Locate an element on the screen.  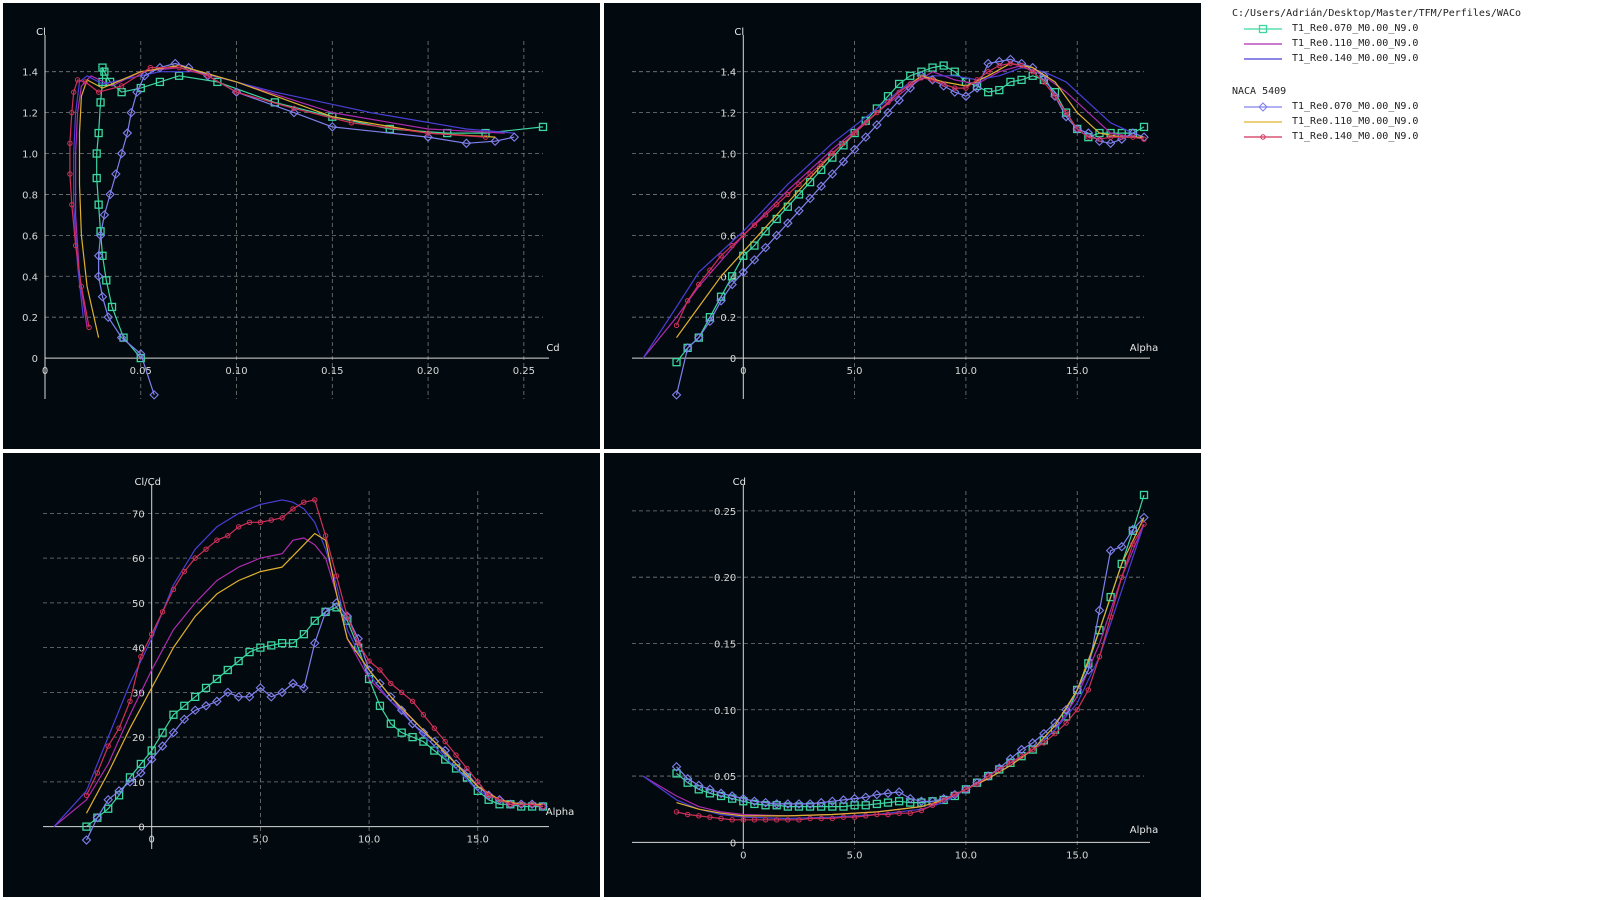
y-tick-label: 0.15 is located at coordinates (725, 644).